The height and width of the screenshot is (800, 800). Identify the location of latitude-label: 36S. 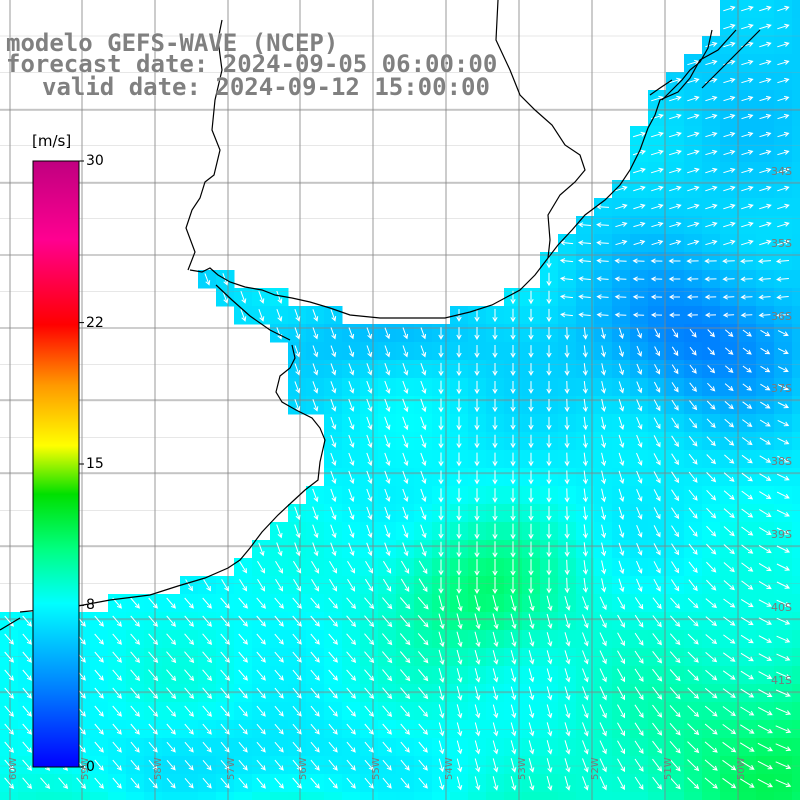
(781, 316).